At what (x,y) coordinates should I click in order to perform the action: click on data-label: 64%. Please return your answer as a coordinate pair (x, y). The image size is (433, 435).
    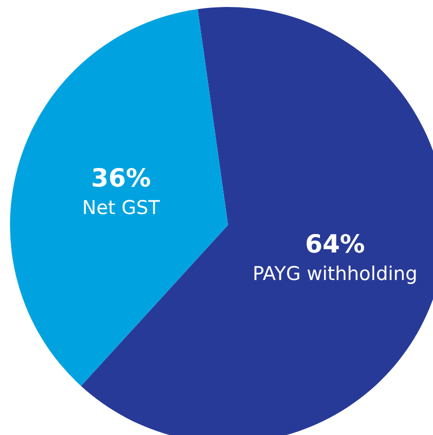
    Looking at the image, I should click on (335, 244).